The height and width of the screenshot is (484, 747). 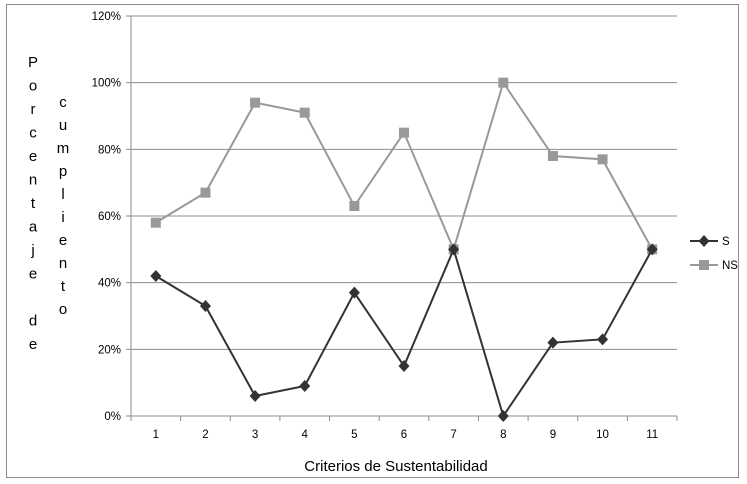 What do you see at coordinates (305, 435) in the screenshot?
I see `x-tick-label: 4` at bounding box center [305, 435].